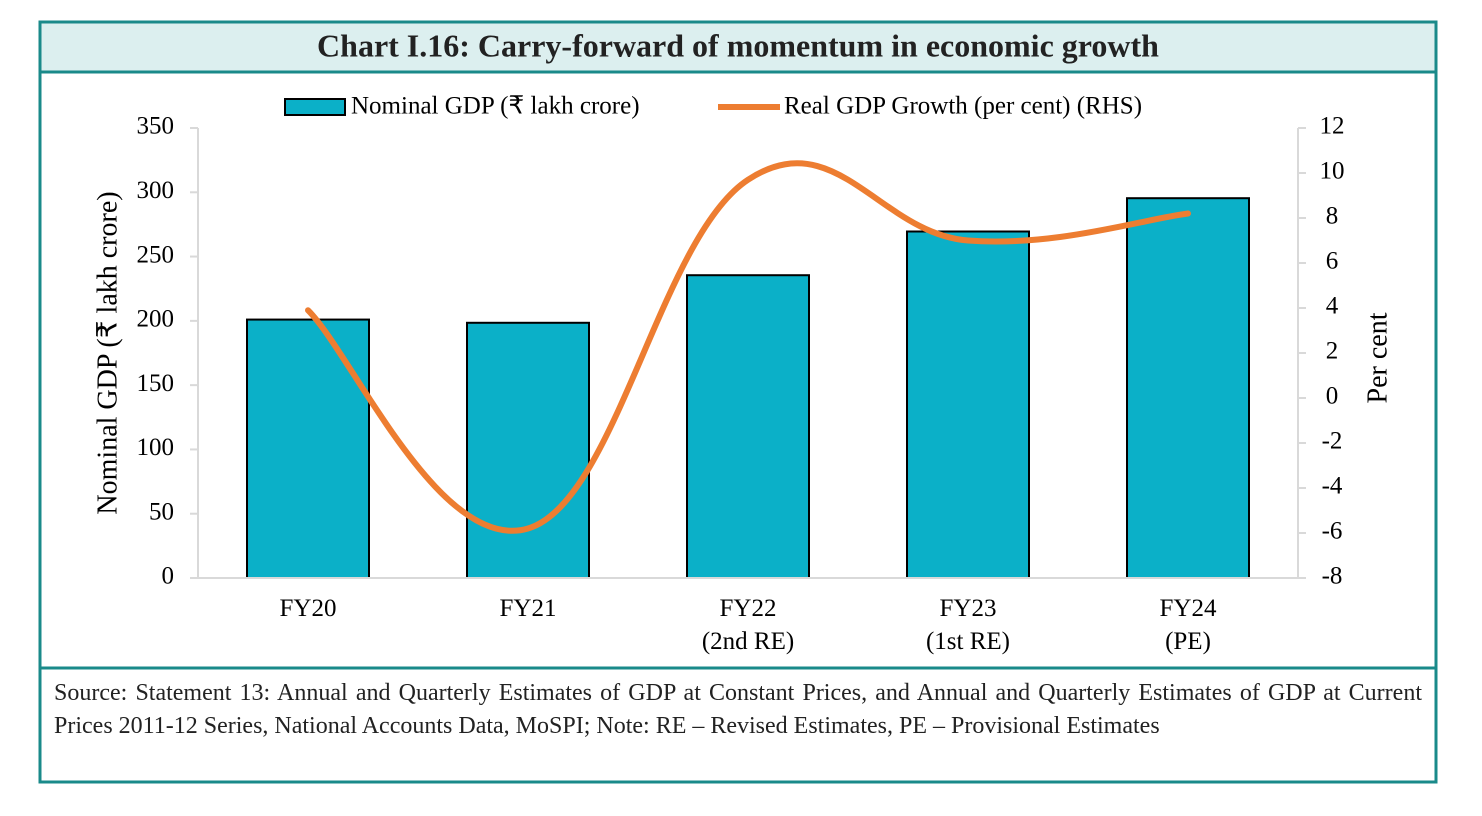 The width and height of the screenshot is (1482, 816). What do you see at coordinates (156, 190) in the screenshot?
I see `y-tick-label: 300` at bounding box center [156, 190].